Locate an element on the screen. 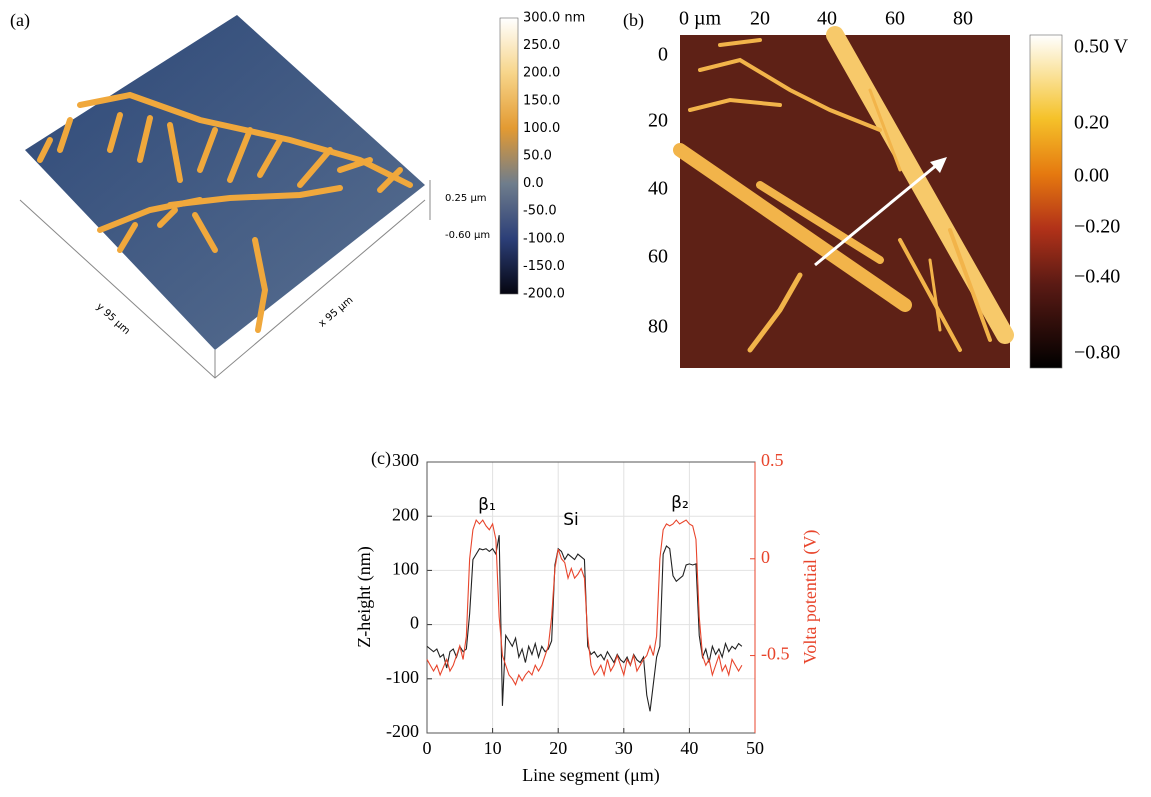 The height and width of the screenshot is (797, 1151). y-tick-label: 20 is located at coordinates (658, 121).